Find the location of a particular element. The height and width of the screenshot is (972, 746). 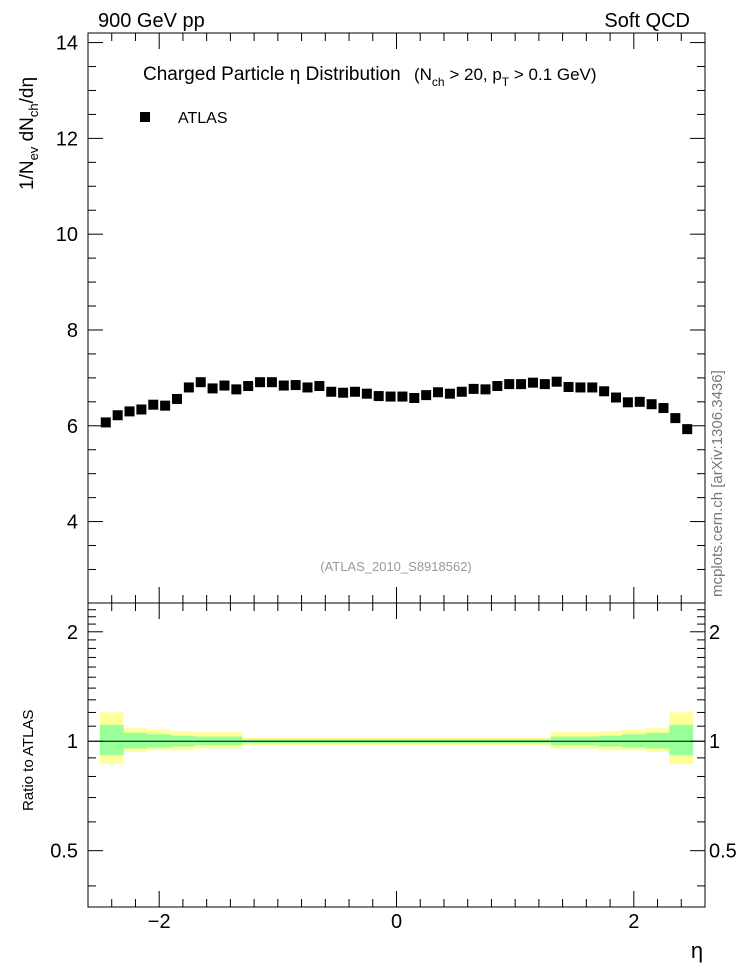

header-left: 900 GeV pp is located at coordinates (151, 21).